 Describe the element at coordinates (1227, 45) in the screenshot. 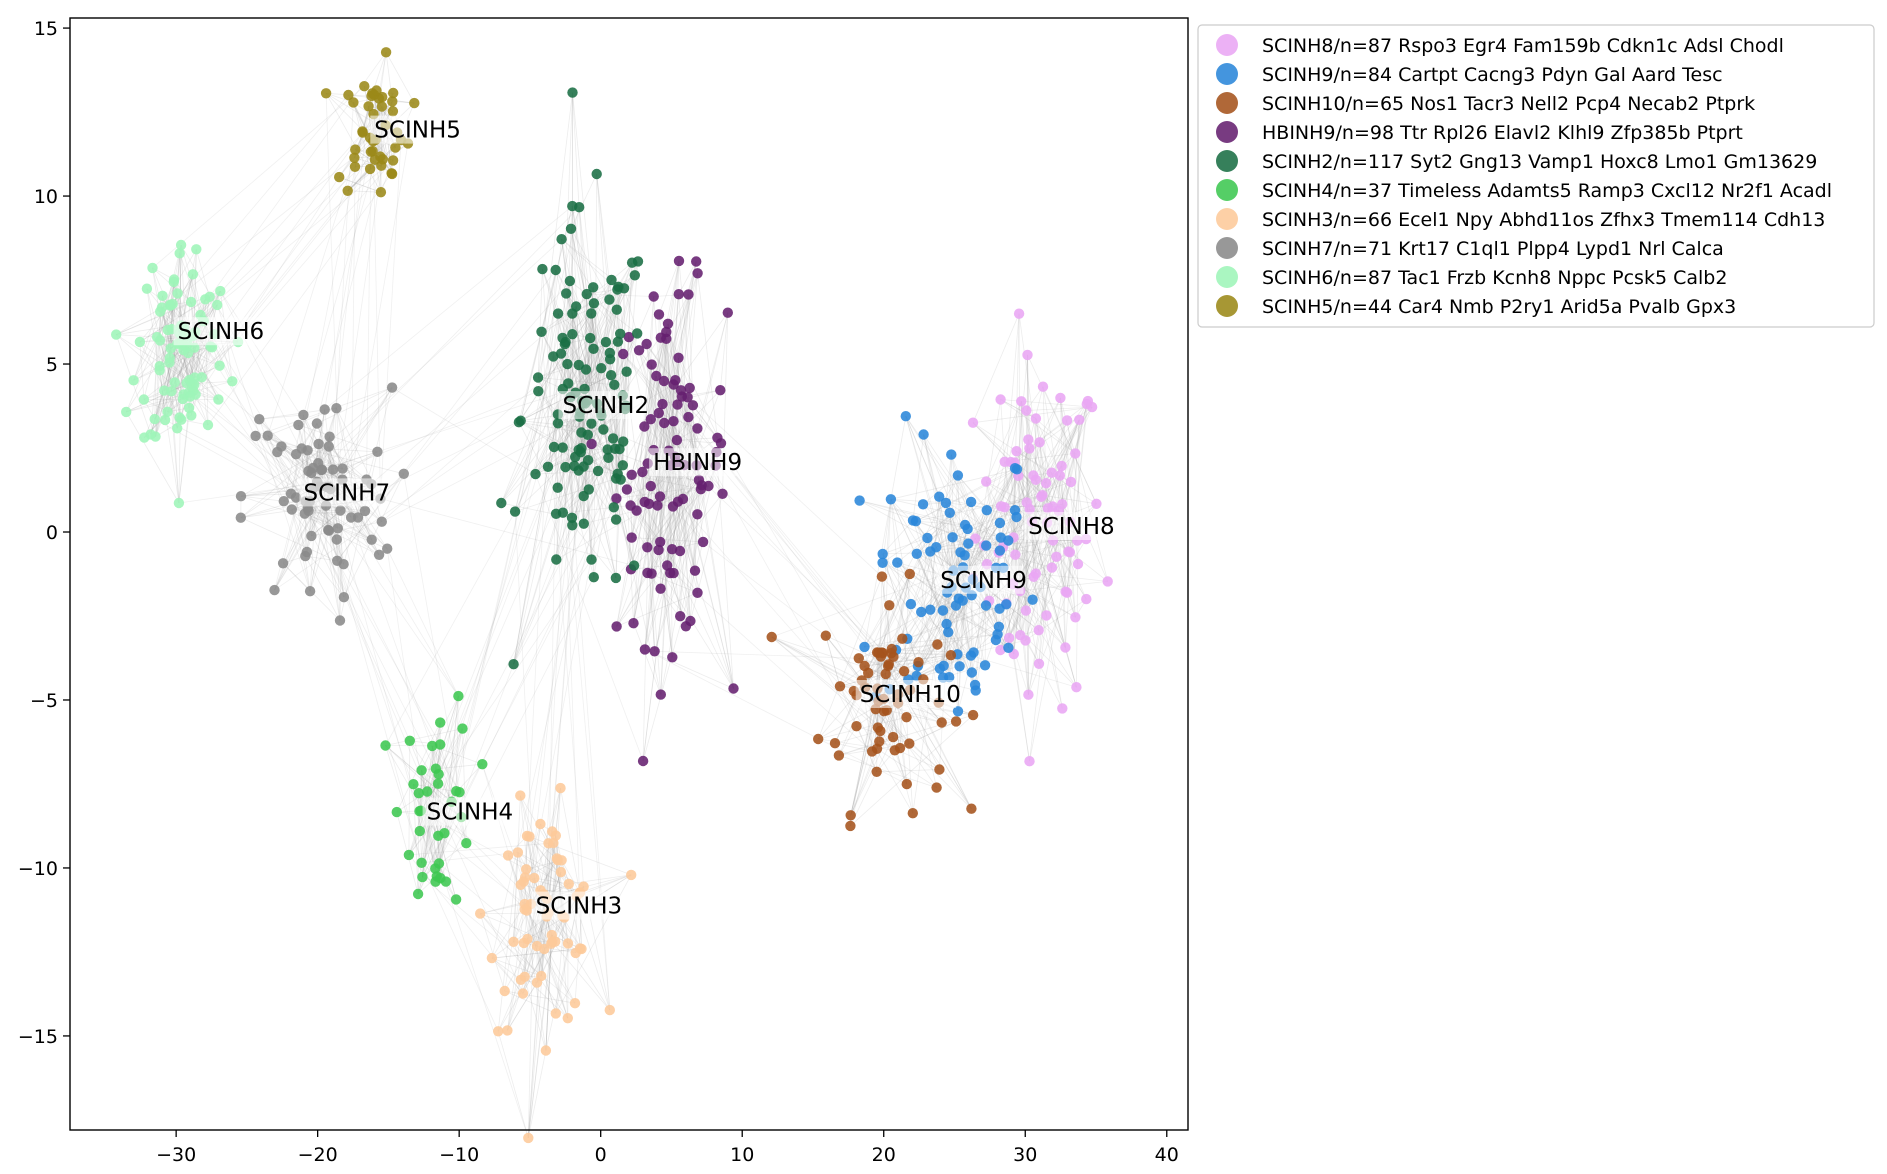

I see `legend-marker` at that location.